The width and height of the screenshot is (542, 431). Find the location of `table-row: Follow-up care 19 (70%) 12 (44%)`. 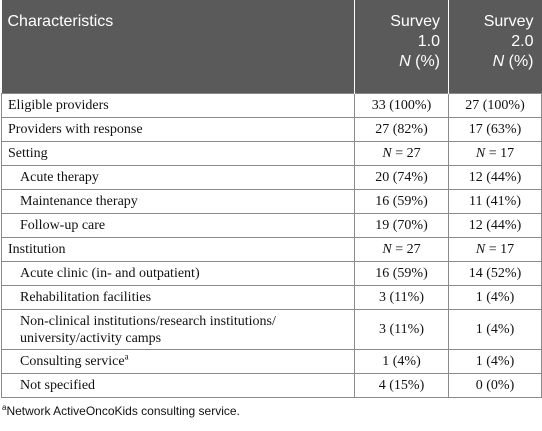

table-row: Follow-up care 19 (70%) 12 (44%) is located at coordinates (271, 225).